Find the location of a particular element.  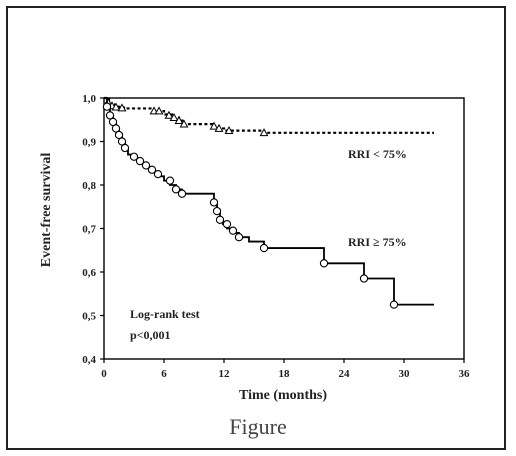

x-tick-label: 18 is located at coordinates (285, 374).